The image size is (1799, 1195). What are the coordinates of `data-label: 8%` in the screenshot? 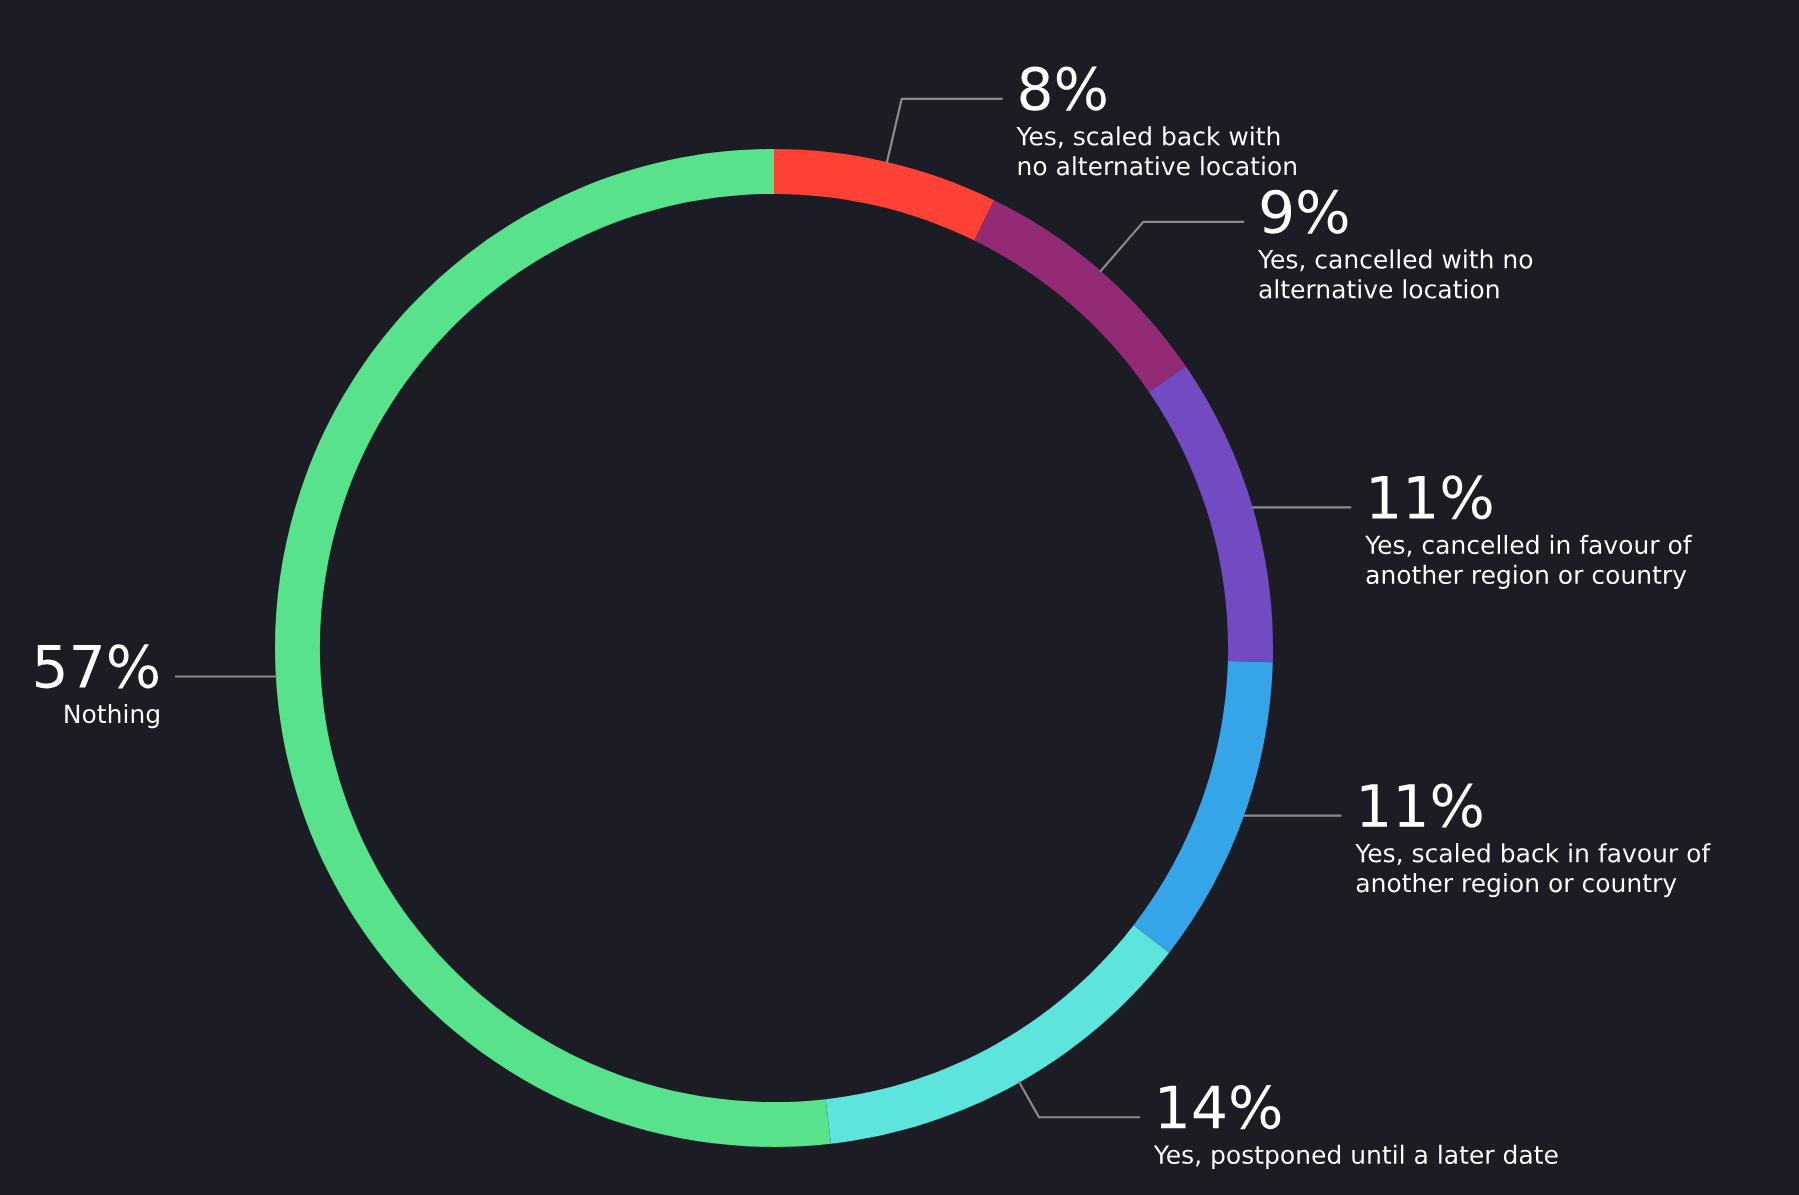 It's located at (1063, 88).